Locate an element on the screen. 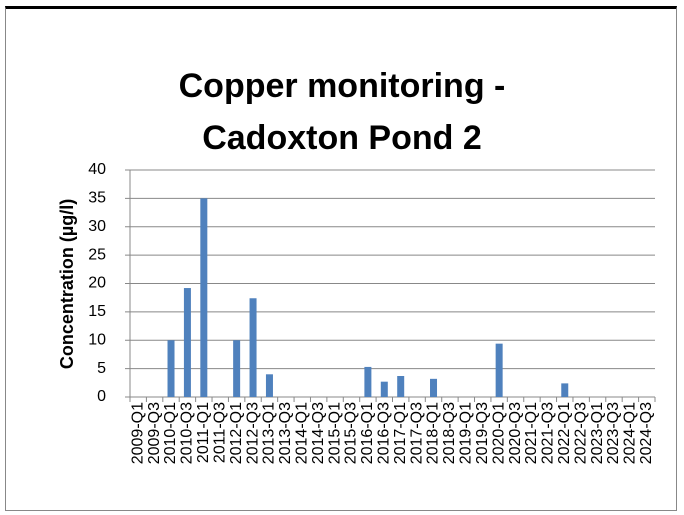 The width and height of the screenshot is (684, 515). x-tick-label: 2009-Q1 is located at coordinates (137, 433).